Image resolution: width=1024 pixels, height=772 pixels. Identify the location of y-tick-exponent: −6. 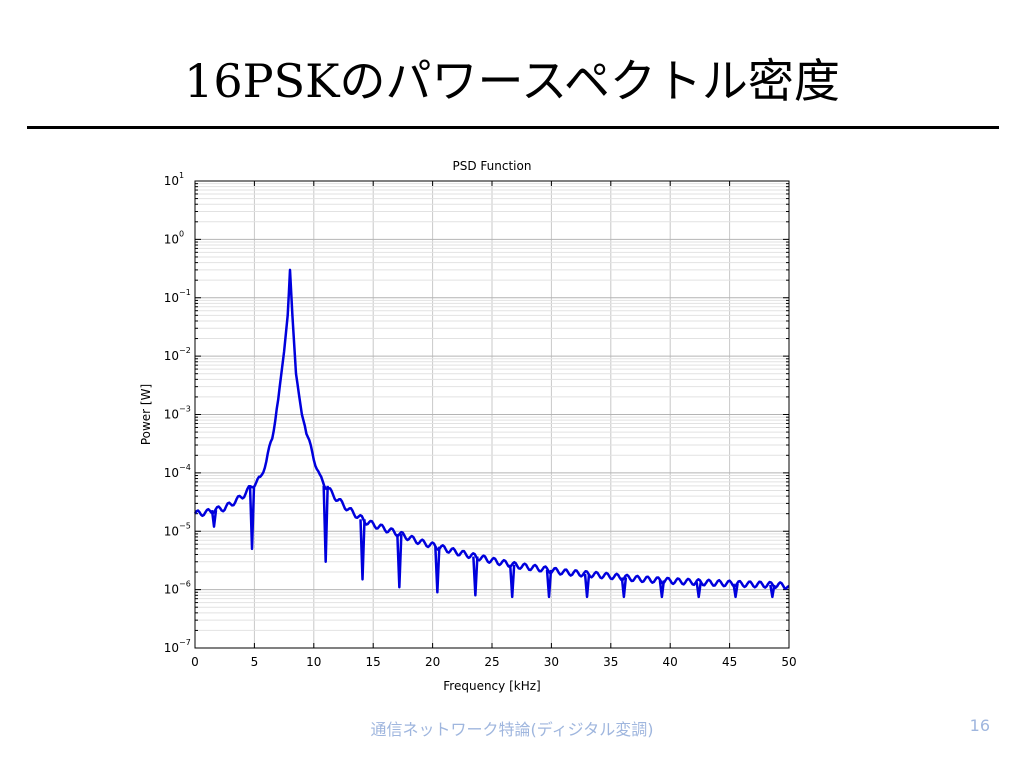
(185, 584).